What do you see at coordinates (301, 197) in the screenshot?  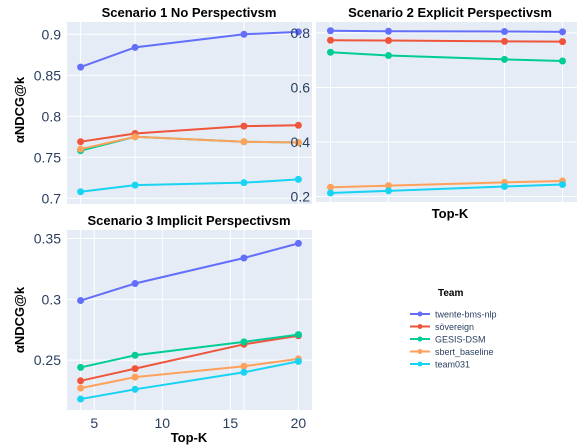 I see `y-tick-label: 0.2` at bounding box center [301, 197].